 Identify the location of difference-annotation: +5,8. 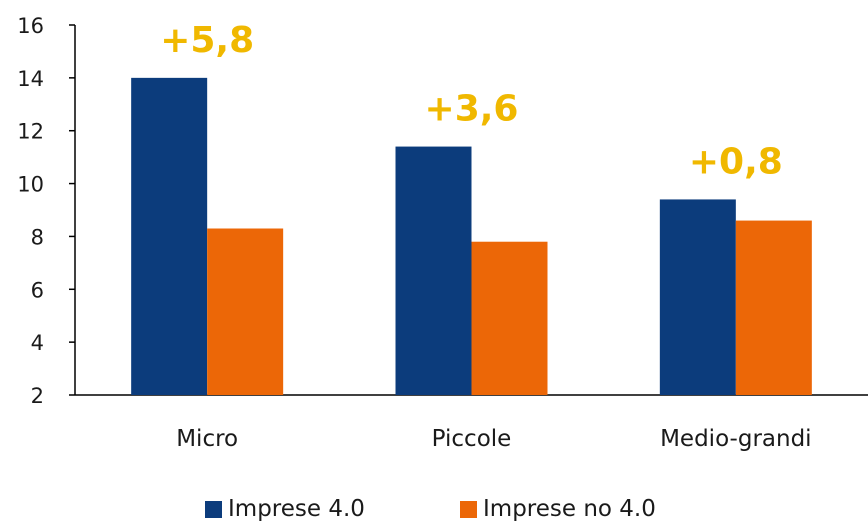
(207, 40).